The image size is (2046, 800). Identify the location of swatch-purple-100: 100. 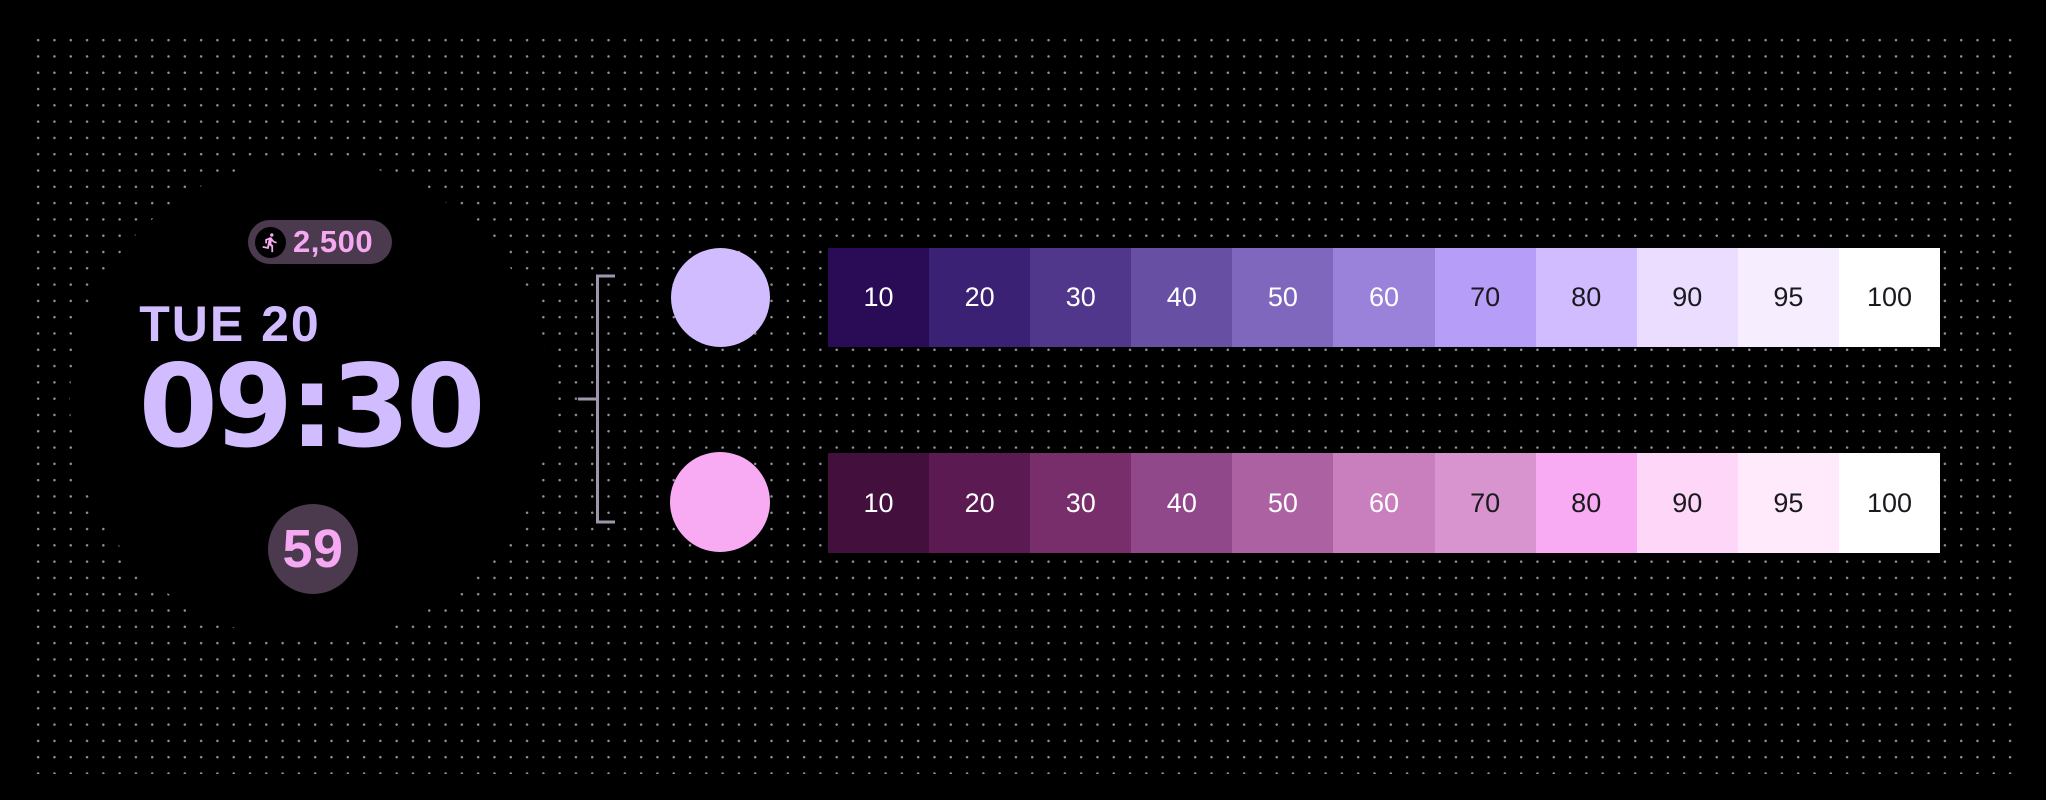
(1889, 297).